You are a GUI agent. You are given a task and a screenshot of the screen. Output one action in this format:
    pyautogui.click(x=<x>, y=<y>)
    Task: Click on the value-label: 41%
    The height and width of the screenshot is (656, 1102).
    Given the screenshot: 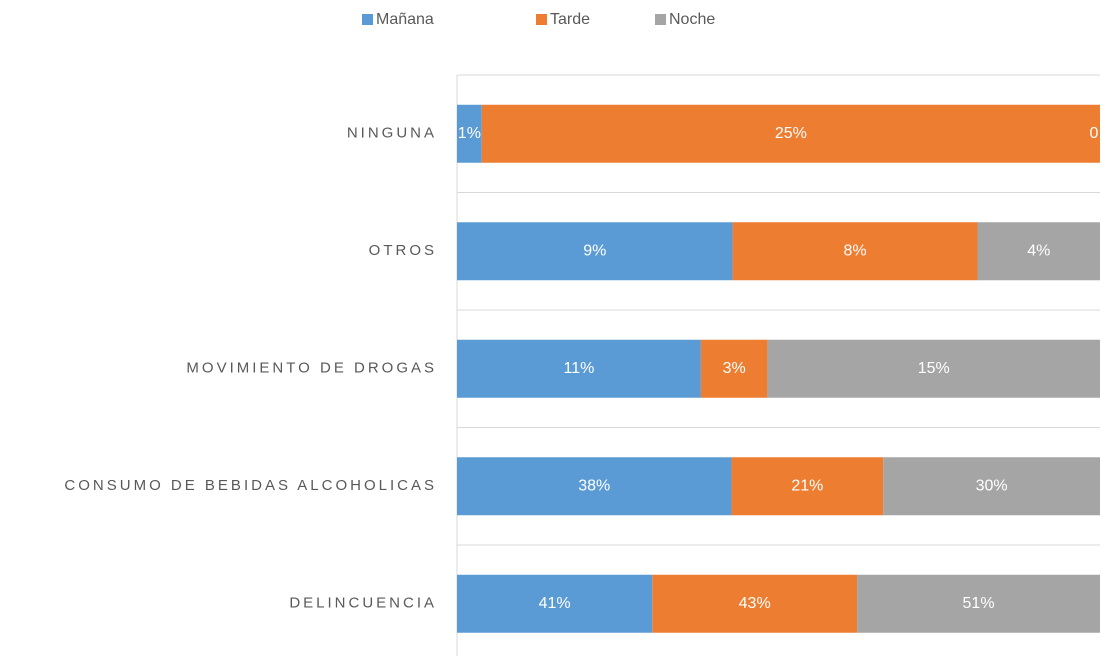 What is the action you would take?
    pyautogui.click(x=555, y=603)
    